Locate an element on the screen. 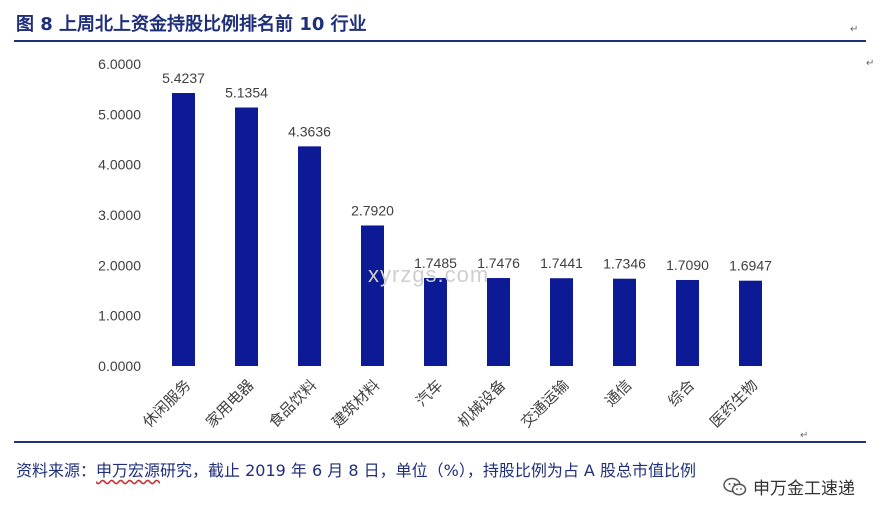 The width and height of the screenshot is (883, 520). value-label: 2.7920 is located at coordinates (372, 210).